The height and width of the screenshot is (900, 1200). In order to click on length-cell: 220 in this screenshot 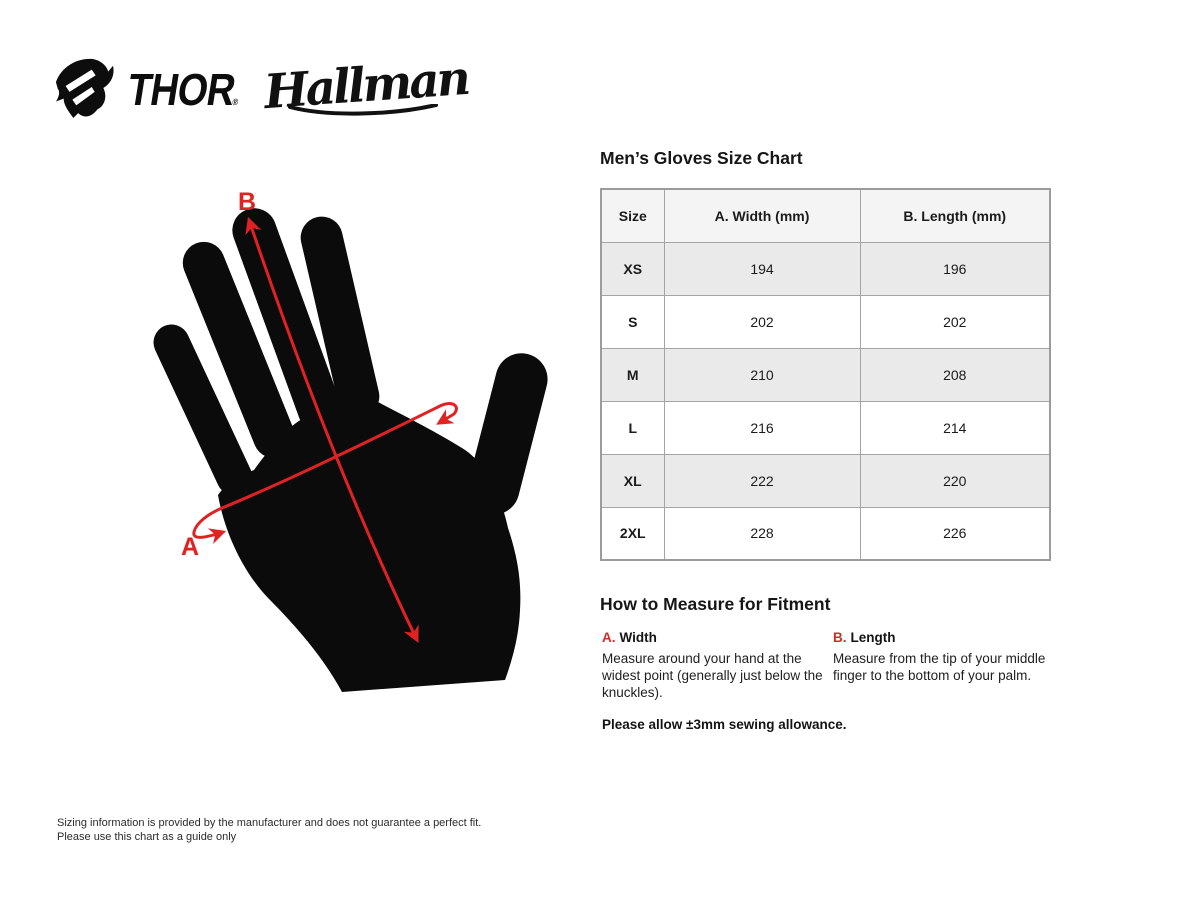, I will do `click(955, 480)`.